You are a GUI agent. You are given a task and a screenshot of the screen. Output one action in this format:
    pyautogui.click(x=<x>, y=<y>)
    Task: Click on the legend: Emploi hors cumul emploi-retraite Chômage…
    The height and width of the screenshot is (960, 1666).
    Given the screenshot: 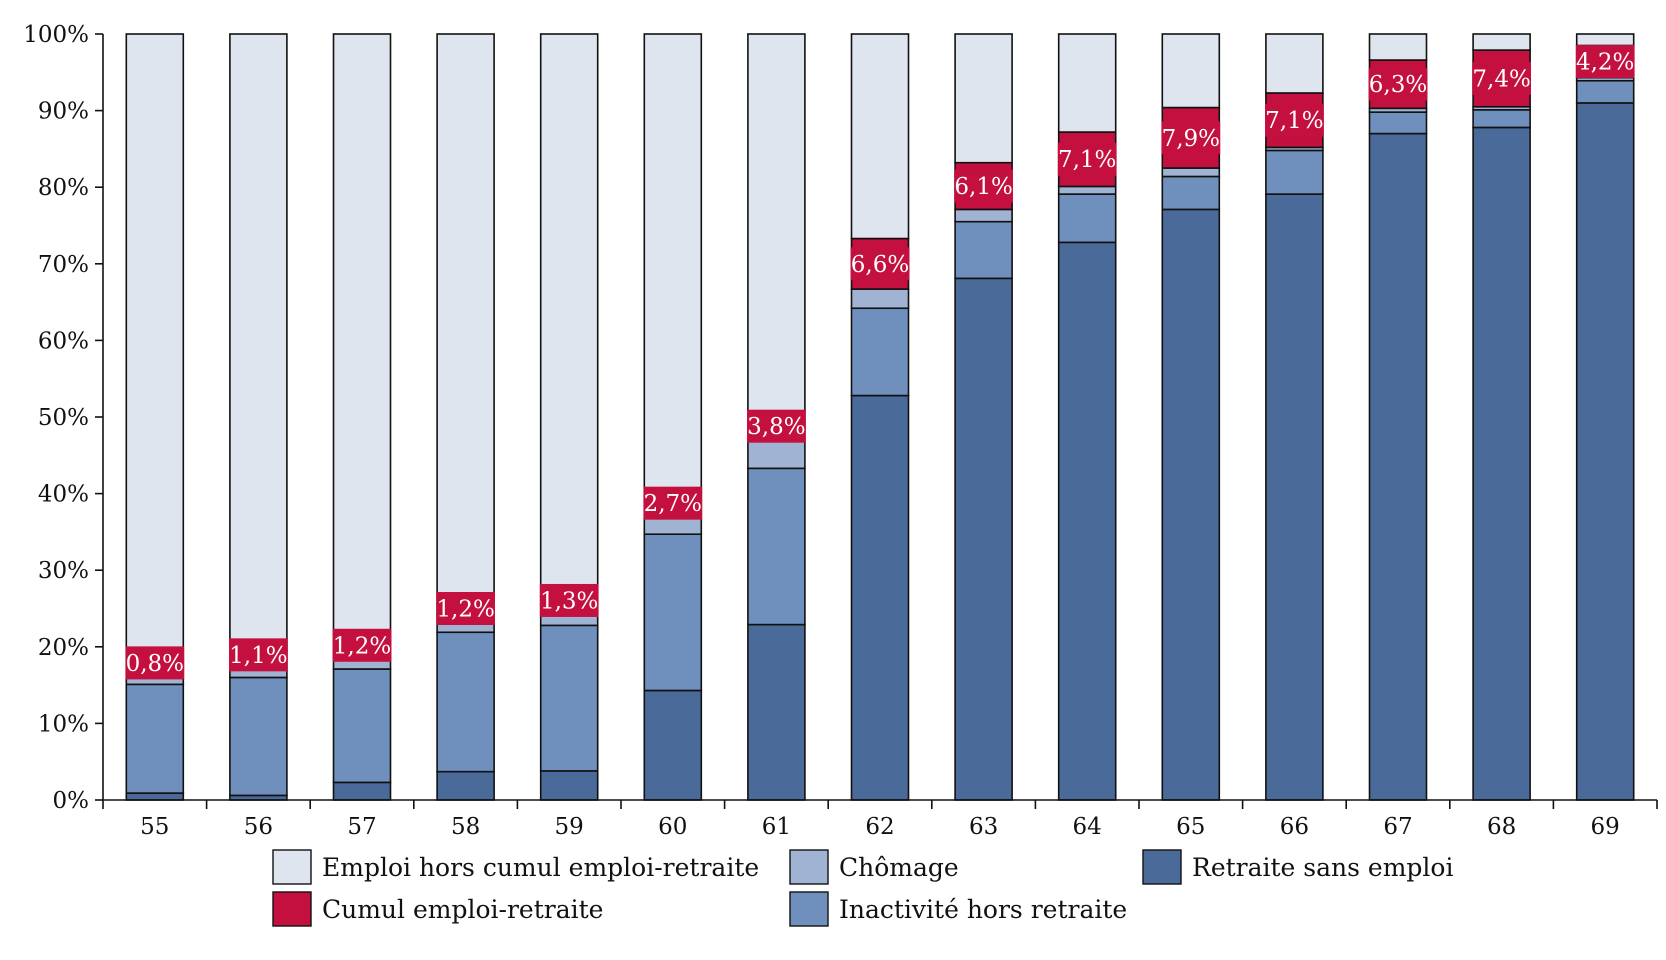 What is the action you would take?
    pyautogui.click(x=862, y=888)
    